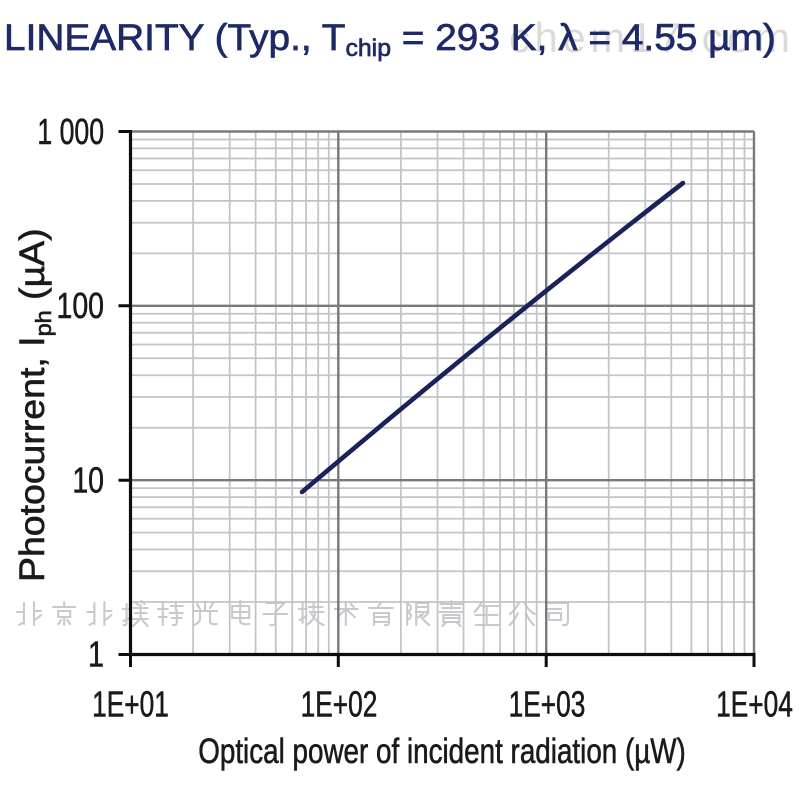  What do you see at coordinates (130, 703) in the screenshot?
I see `svg-text: 1E+01` at bounding box center [130, 703].